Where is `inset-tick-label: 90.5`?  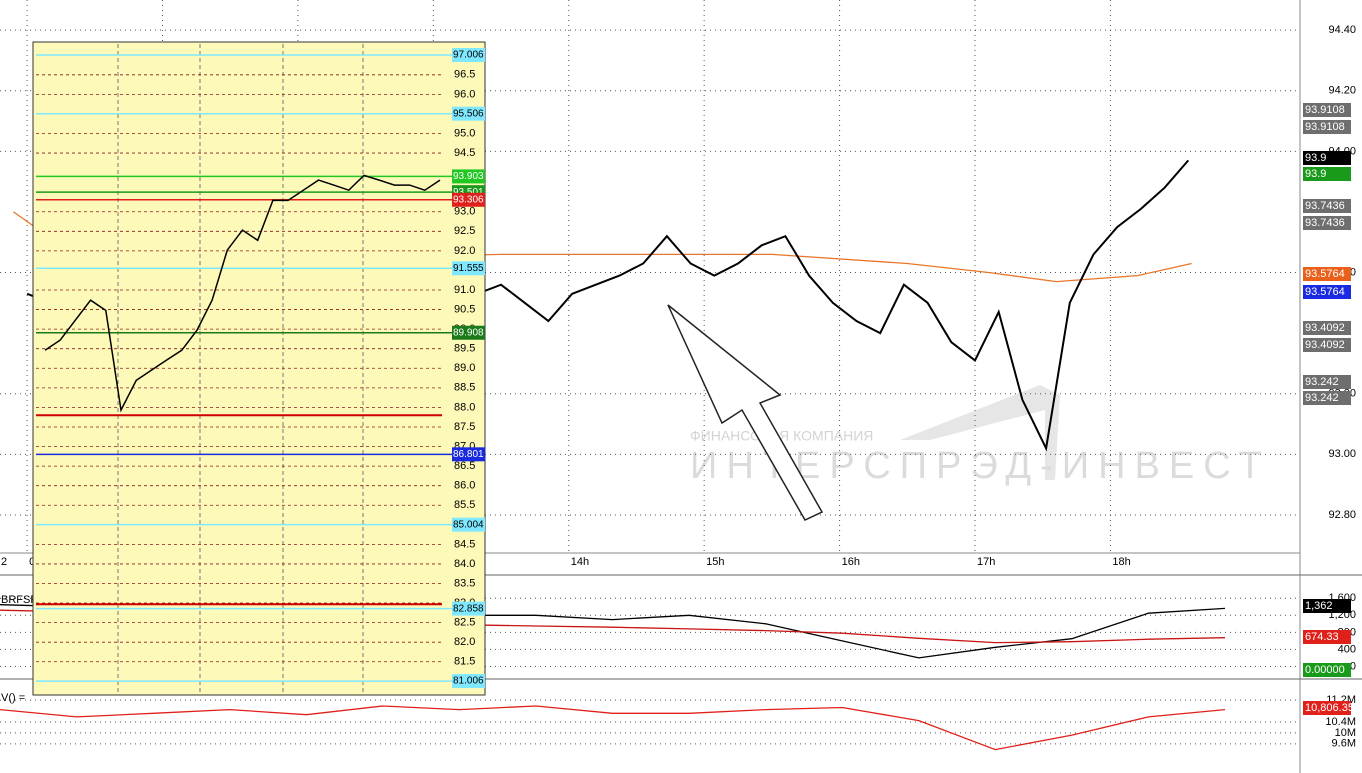 inset-tick-label: 90.5 is located at coordinates (464, 309).